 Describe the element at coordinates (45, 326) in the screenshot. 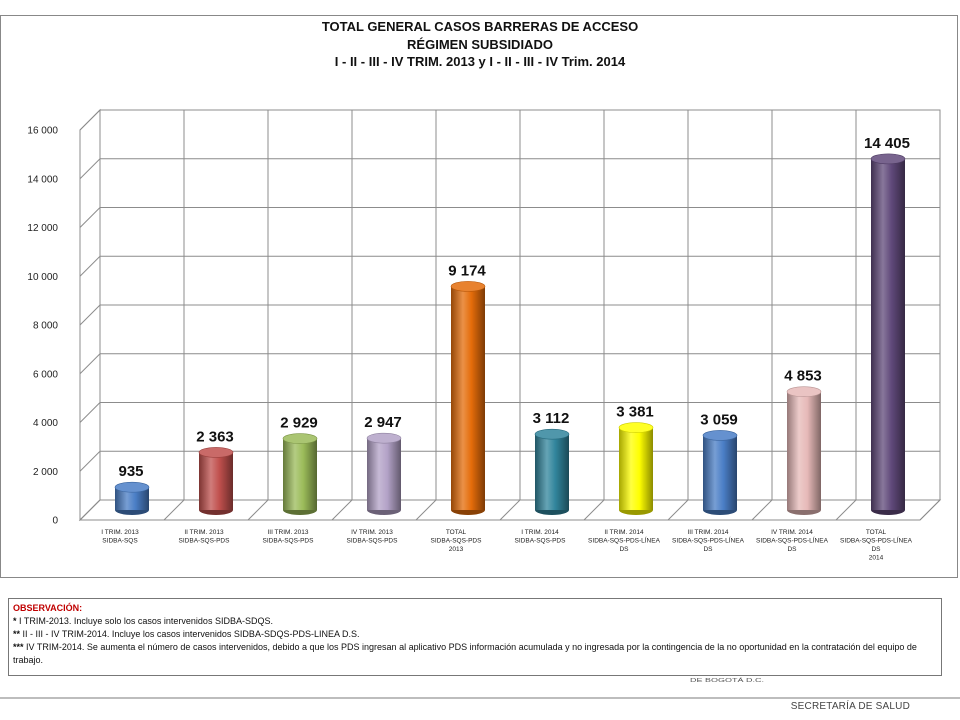

I see `y-tick-label: 8 000` at that location.